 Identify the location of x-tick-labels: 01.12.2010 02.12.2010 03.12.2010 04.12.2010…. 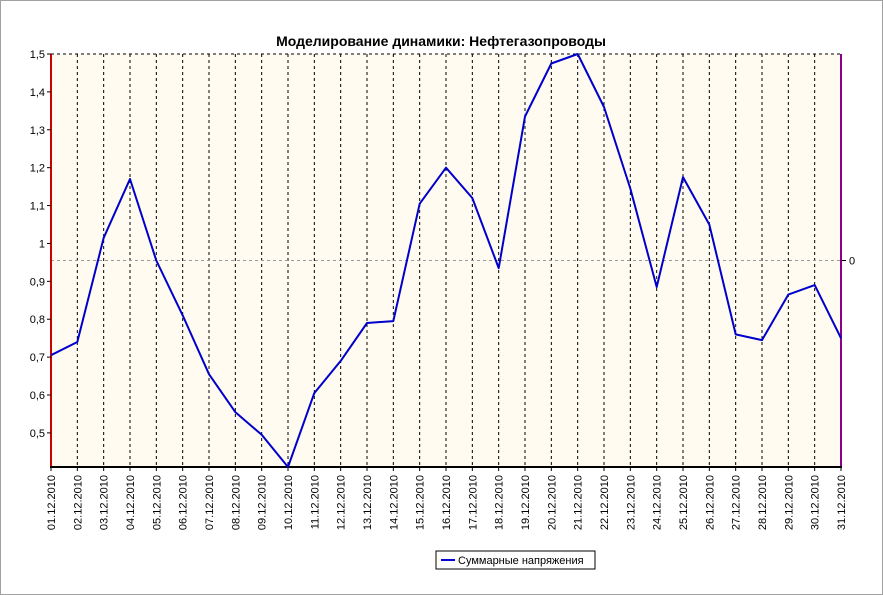
(447, 498).